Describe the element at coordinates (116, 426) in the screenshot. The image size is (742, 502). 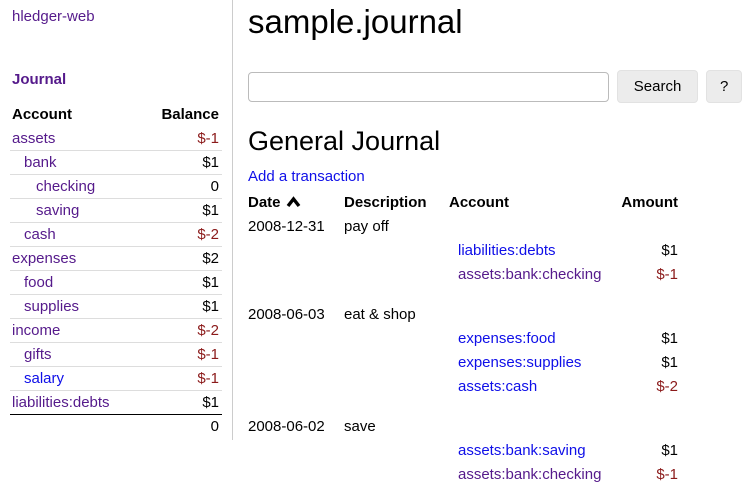
I see `accounts-total-row: 0` at that location.